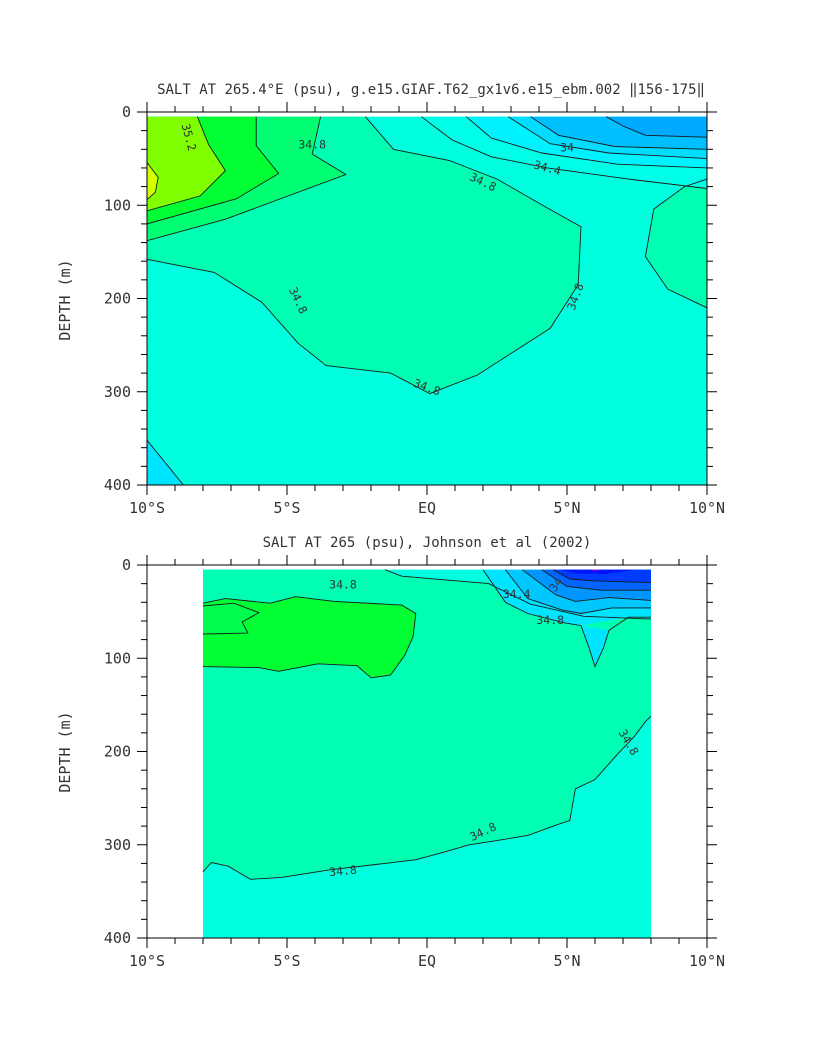 The width and height of the screenshot is (818, 1055). I want to click on contour-label: 35.2, so click(189, 137).